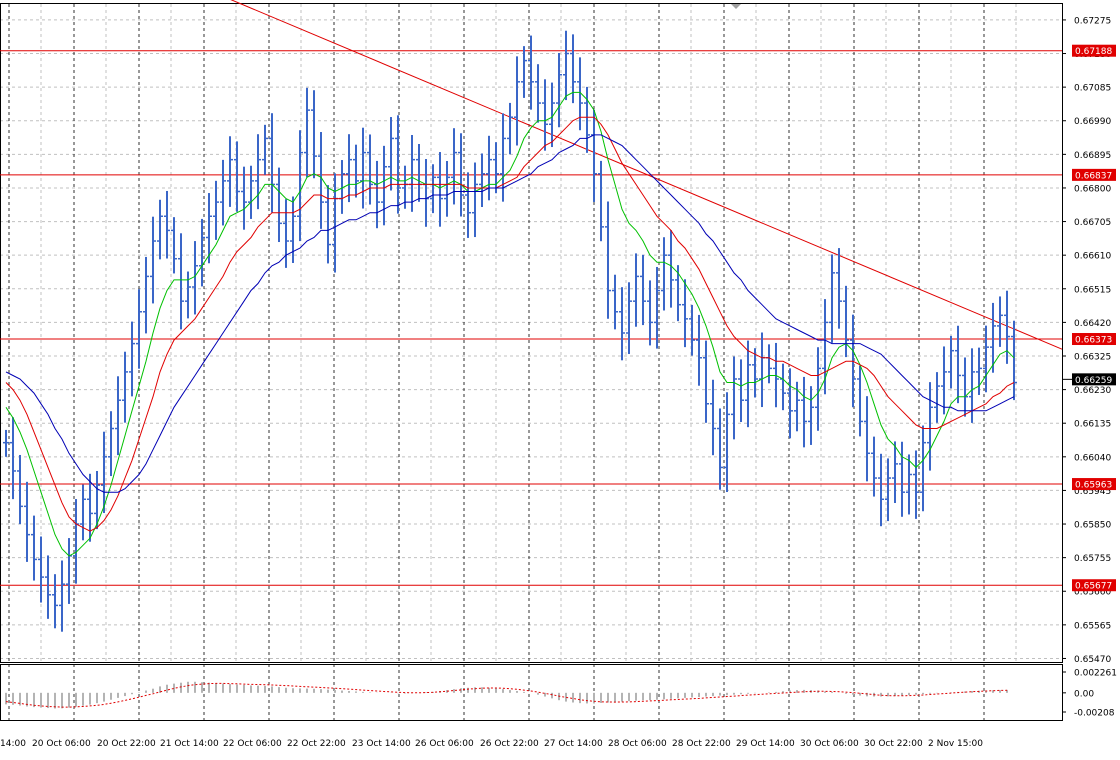 The image size is (1120, 760). Describe the element at coordinates (1095, 674) in the screenshot. I see `oscillator-tick-label: 0.002261` at that location.